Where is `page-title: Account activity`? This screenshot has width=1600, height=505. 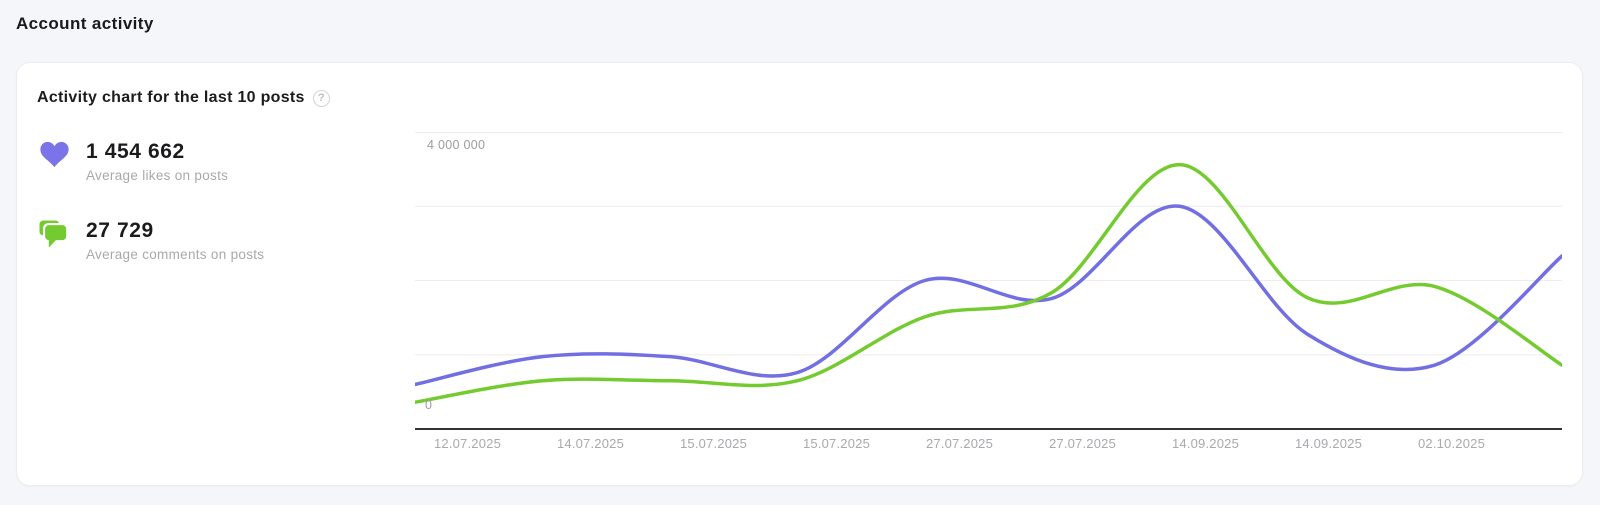
page-title: Account activity is located at coordinates (85, 23).